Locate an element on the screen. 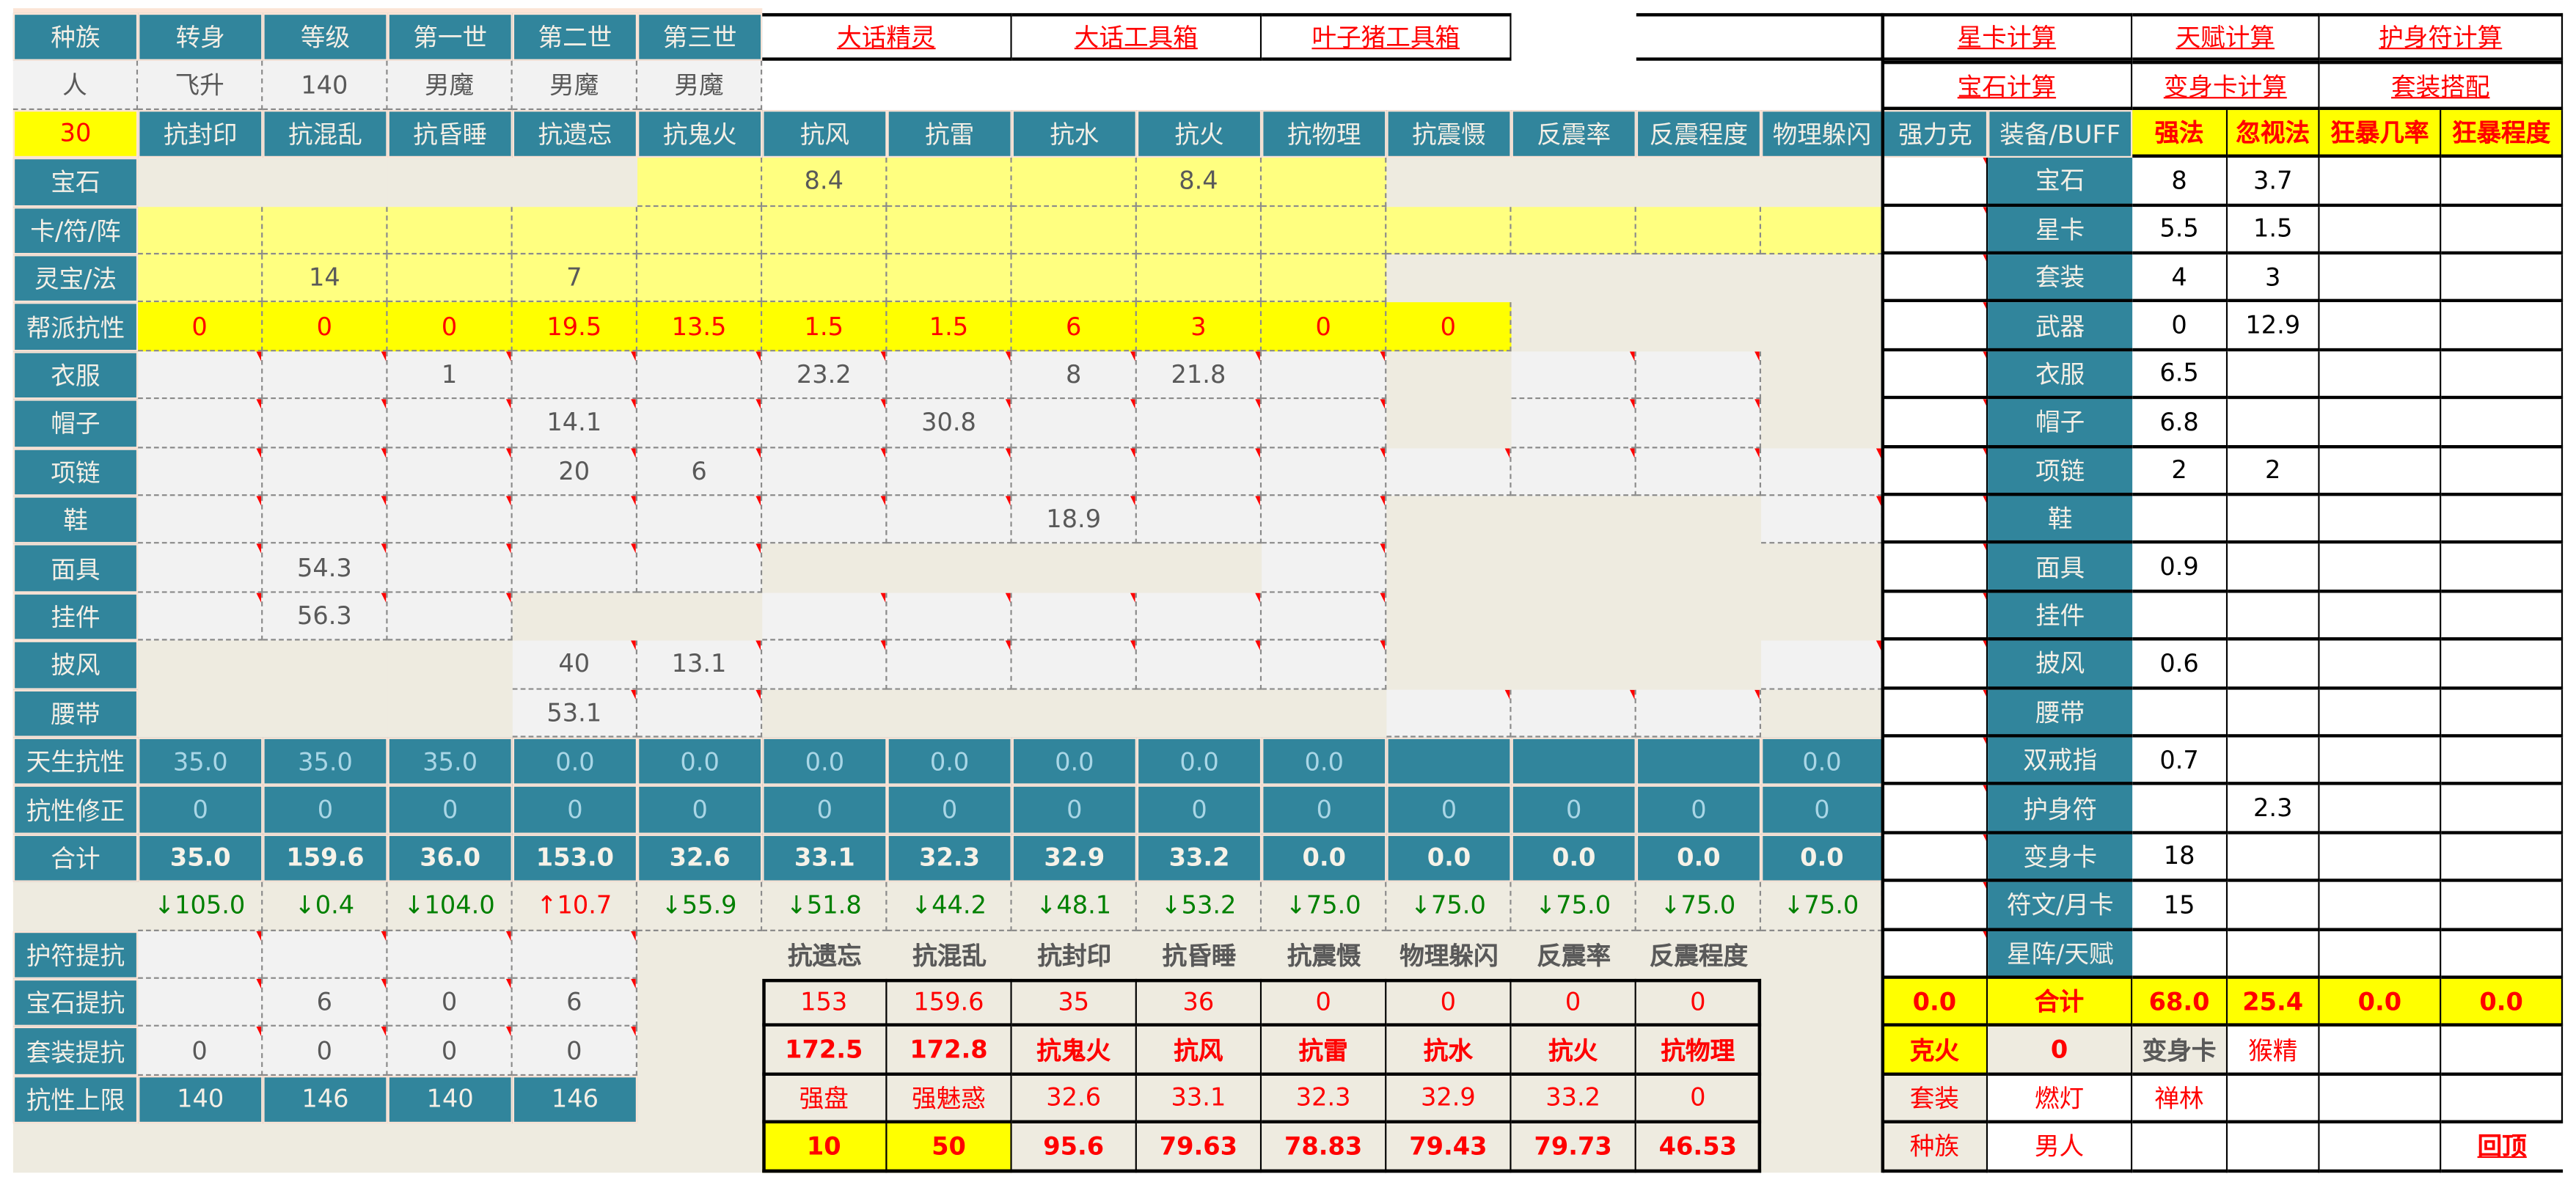  resist-input-cell: 3 is located at coordinates (1199, 327).